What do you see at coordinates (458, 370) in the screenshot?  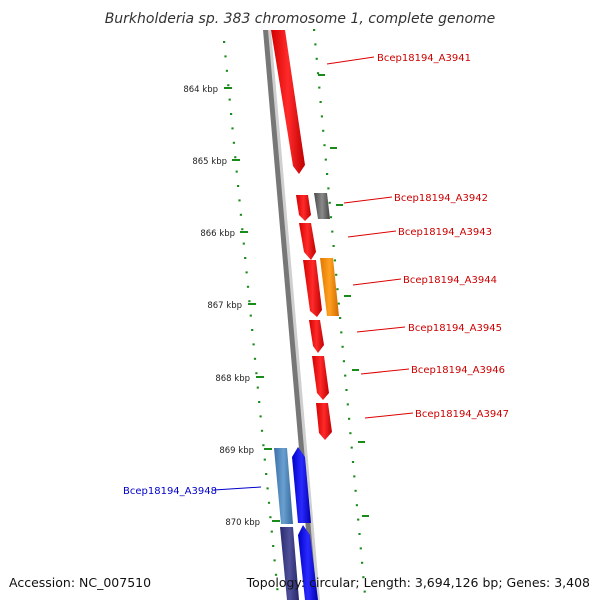 I see `gene-label-A3946: Bcep18194_A3946` at bounding box center [458, 370].